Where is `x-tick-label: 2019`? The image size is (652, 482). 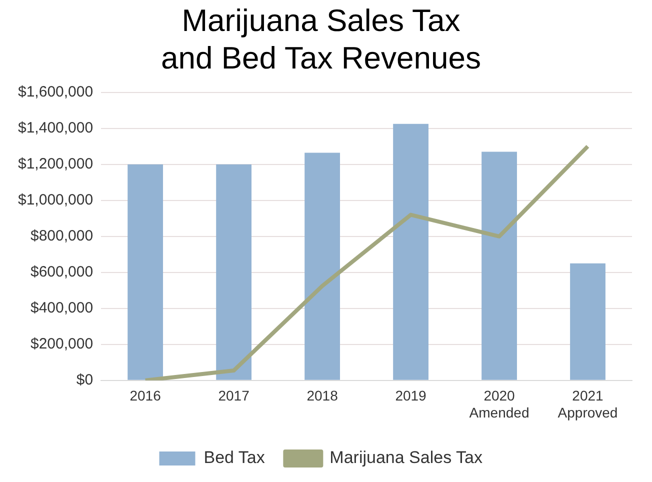
x-tick-label: 2019 is located at coordinates (411, 396).